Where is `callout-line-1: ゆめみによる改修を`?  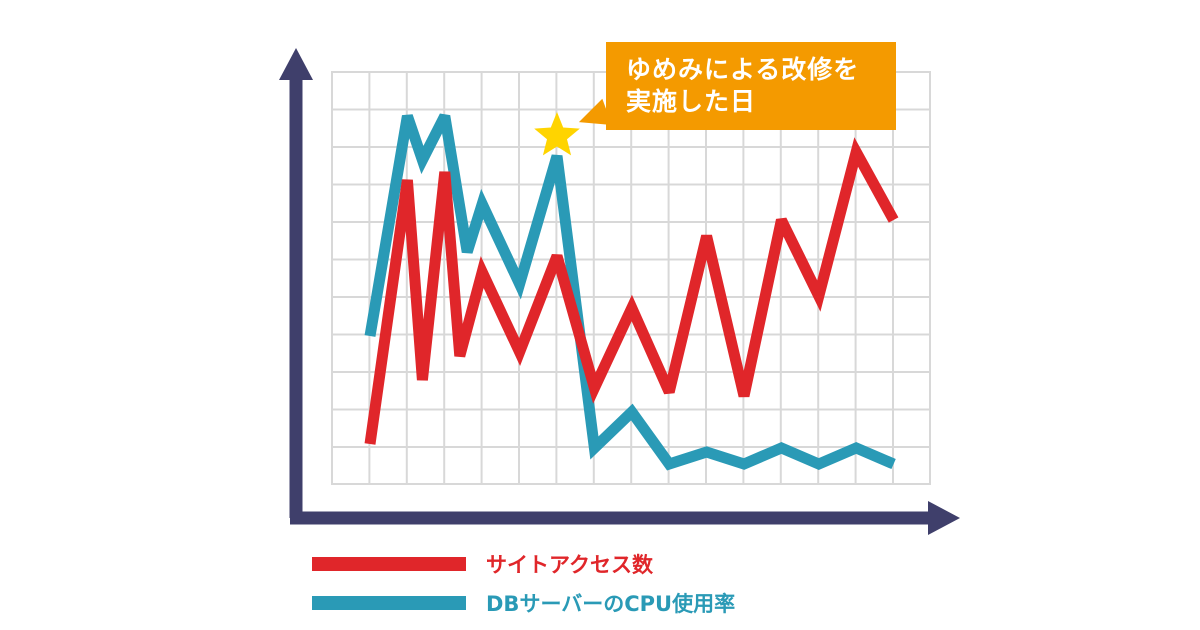
callout-line-1: ゆめみによる改修を is located at coordinates (743, 69).